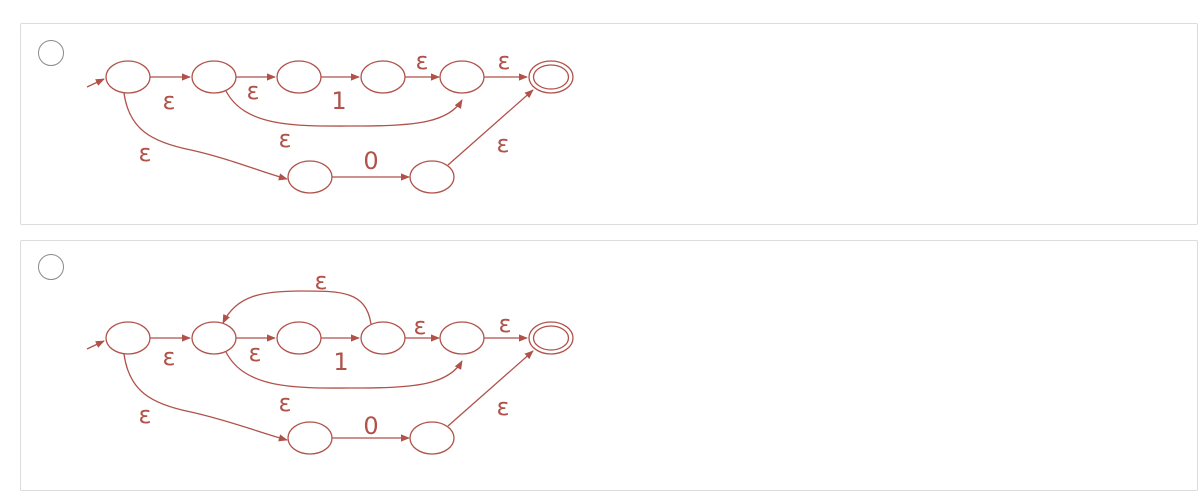 The width and height of the screenshot is (1204, 500). I want to click on option-2-radio, so click(51, 267).